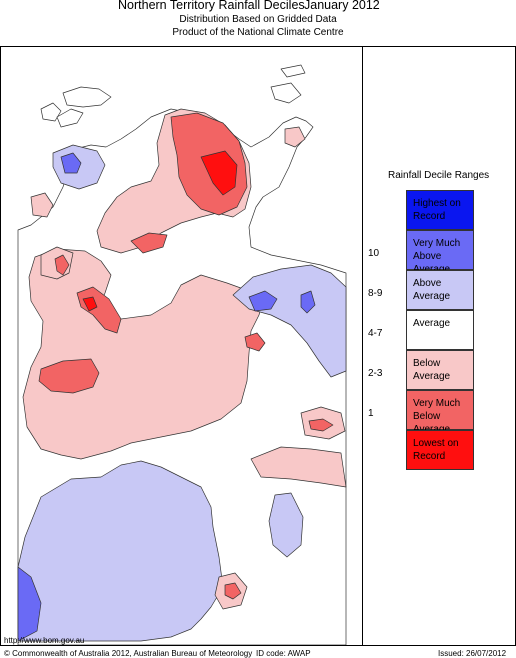 The image size is (516, 658). What do you see at coordinates (371, 413) in the screenshot?
I see `legend-range-1: 1` at bounding box center [371, 413].